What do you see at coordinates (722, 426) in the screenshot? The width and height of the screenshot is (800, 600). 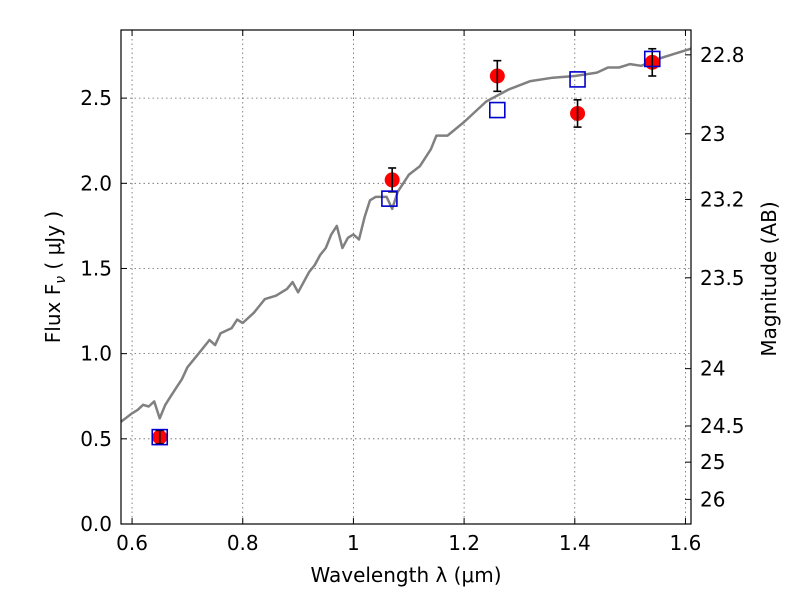 I see `y2-tick-label: 24.5` at bounding box center [722, 426].